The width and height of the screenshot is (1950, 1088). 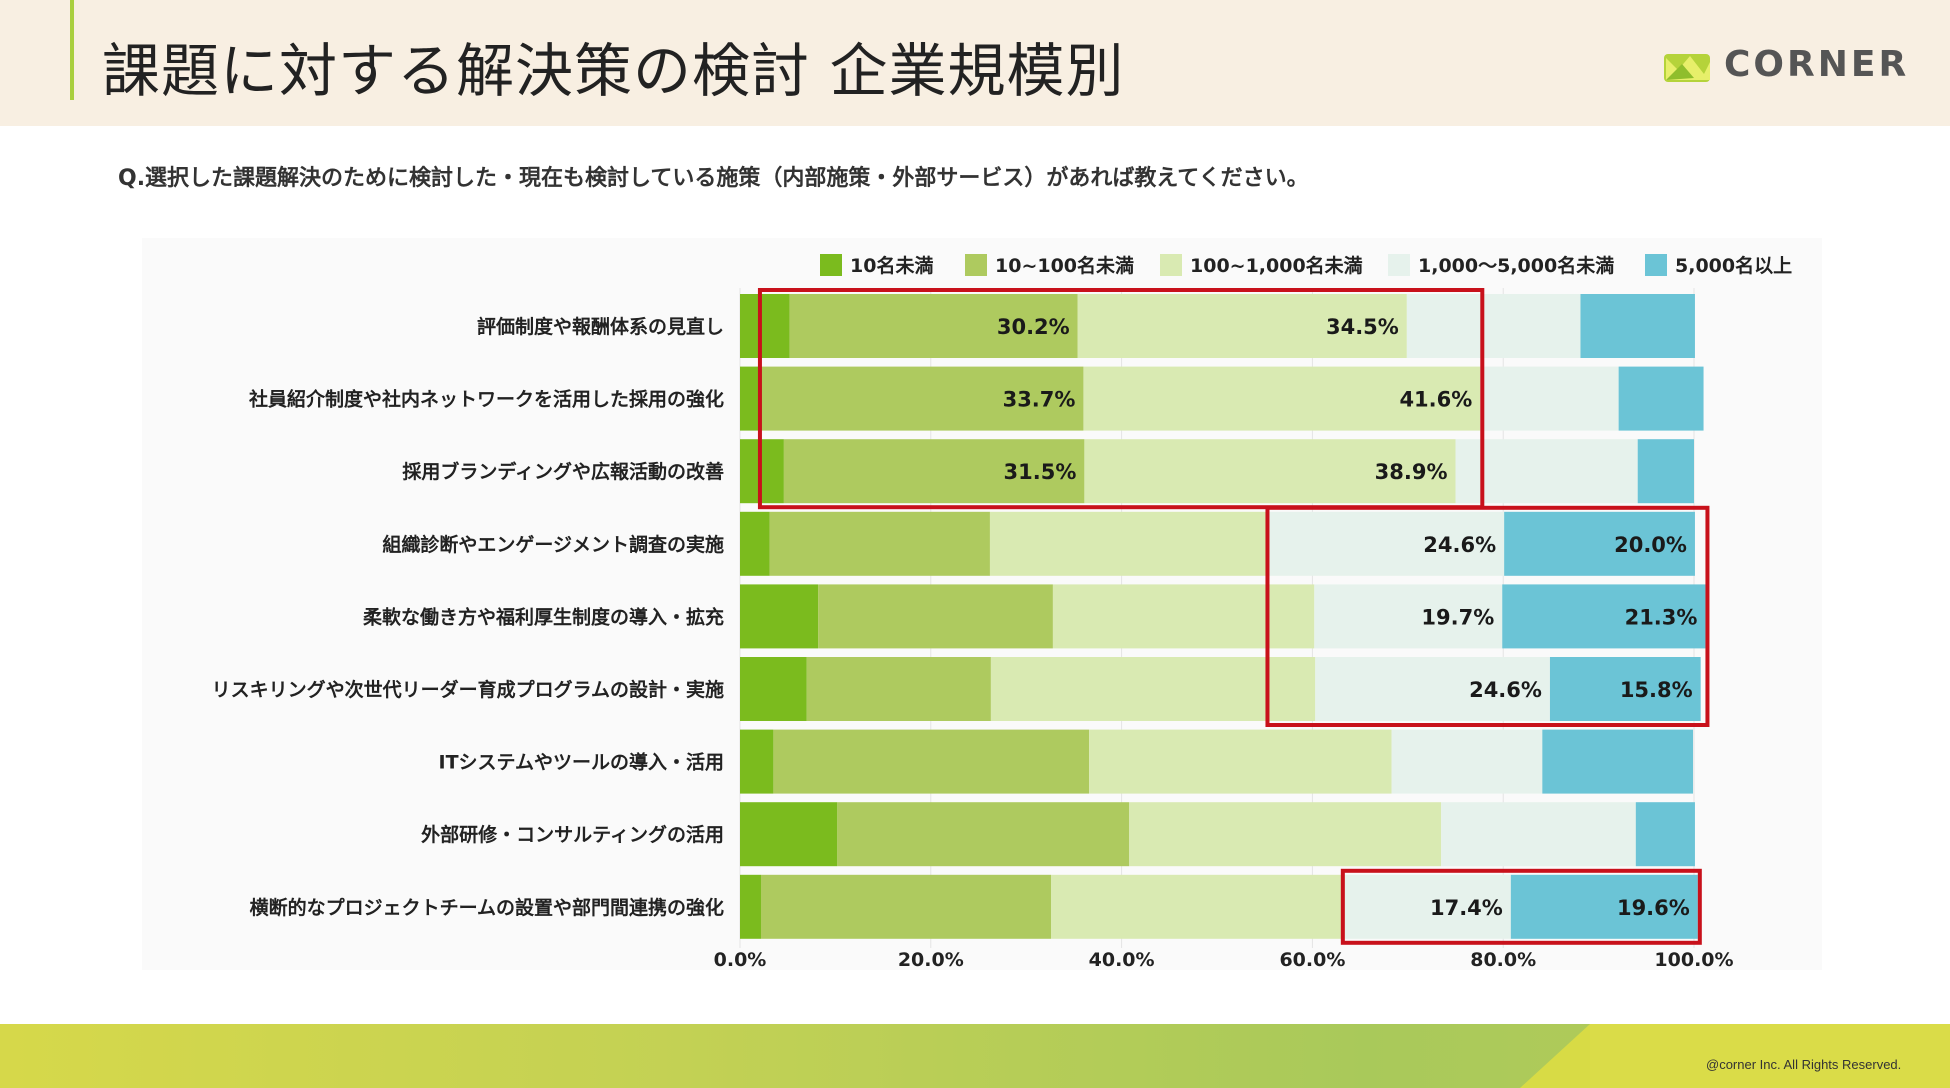 What do you see at coordinates (931, 960) in the screenshot?
I see `x-tick-label: 20.0%` at bounding box center [931, 960].